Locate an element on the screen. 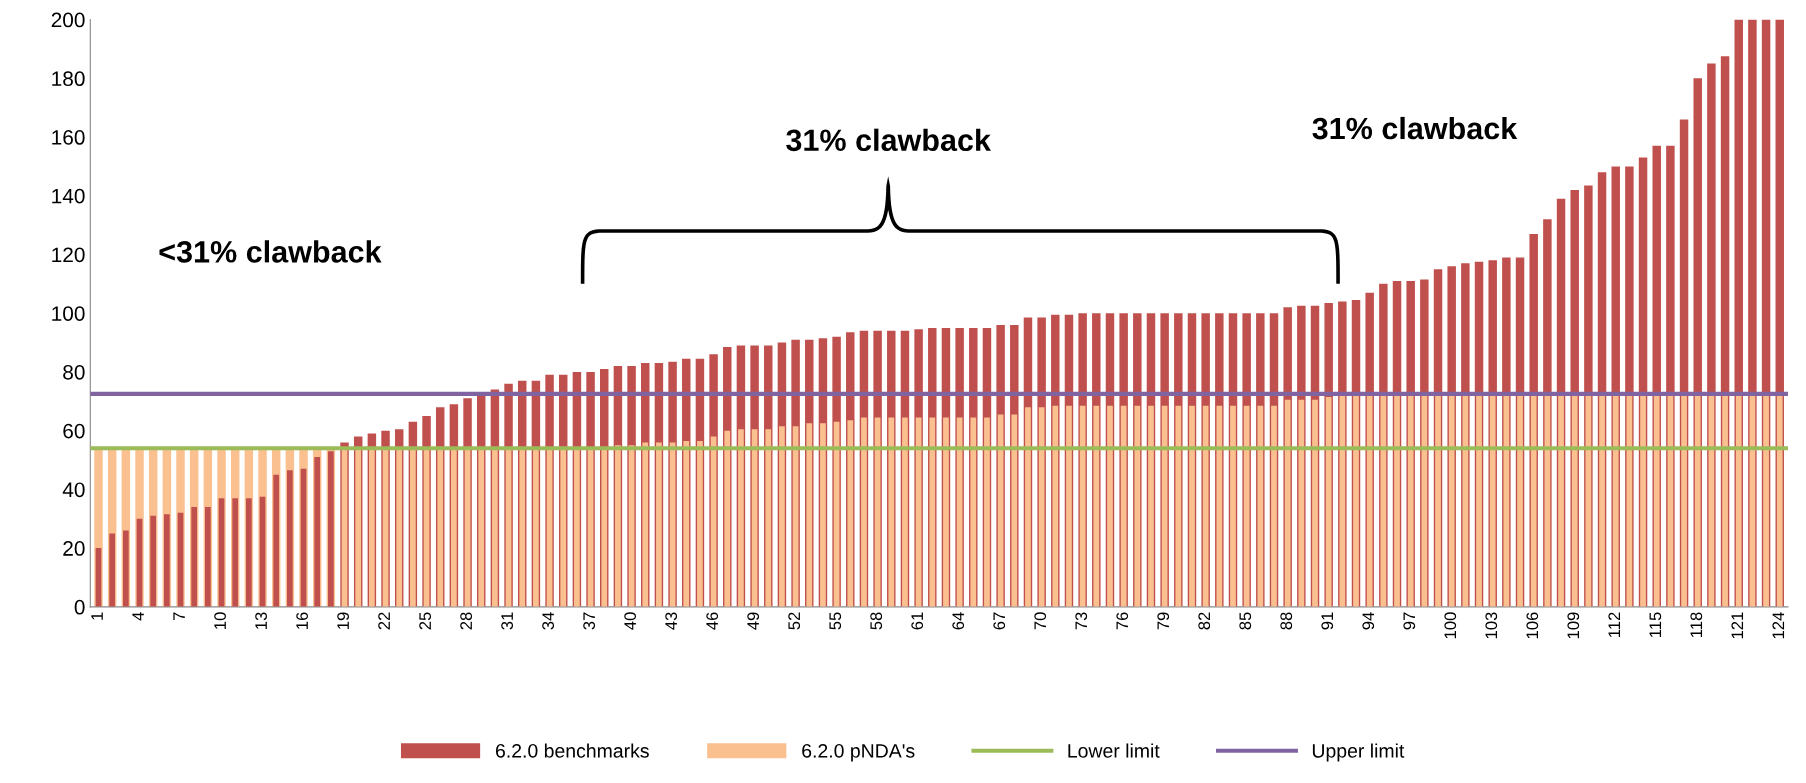  x-tick-label: 40 is located at coordinates (630, 621).